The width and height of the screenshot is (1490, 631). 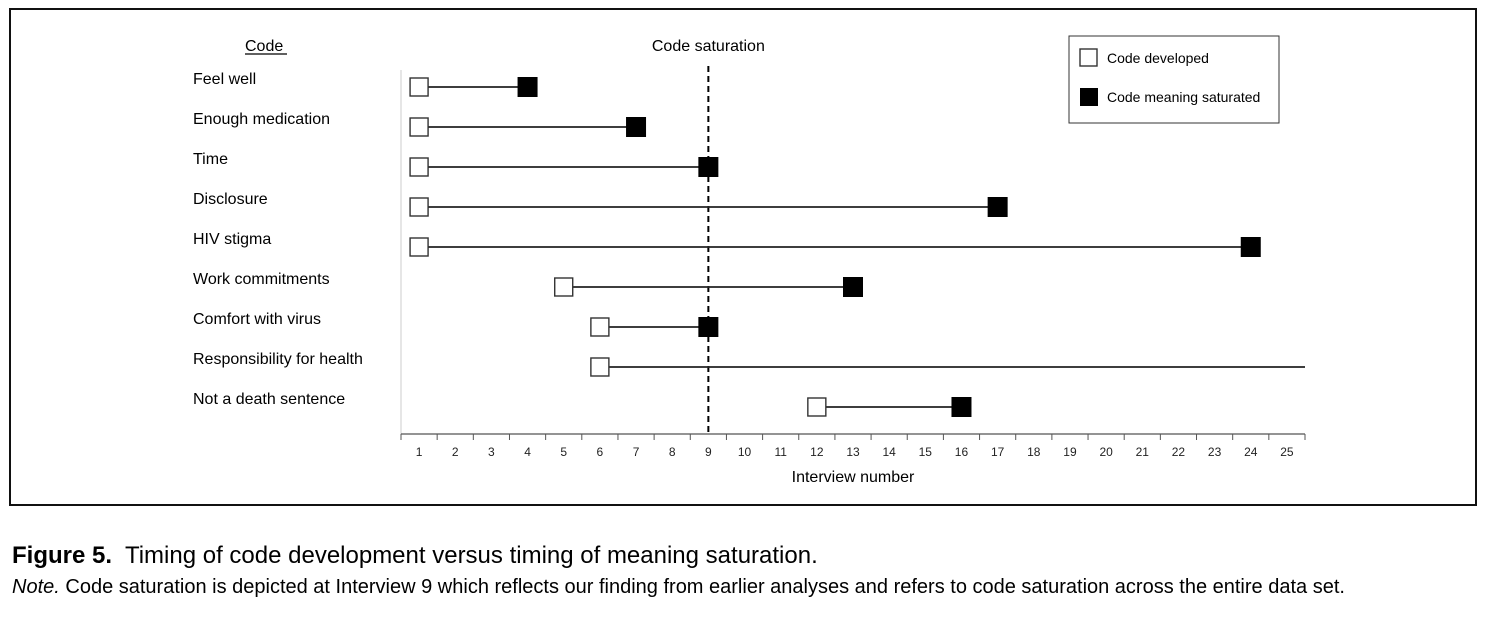 I want to click on x-tick-label: 16, so click(x=962, y=452).